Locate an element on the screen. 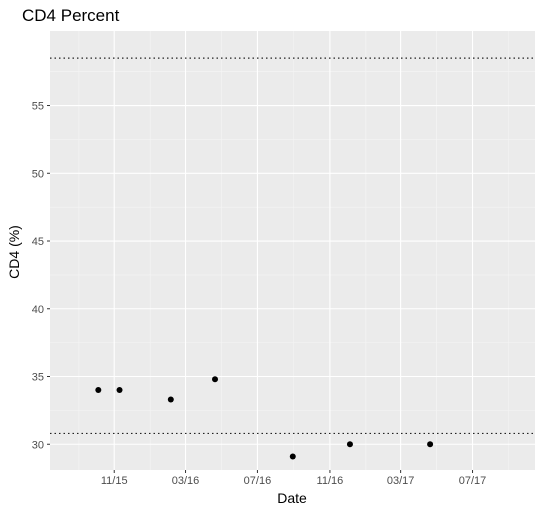 The image size is (543, 510). x-tick-label: 11/16 is located at coordinates (330, 481).